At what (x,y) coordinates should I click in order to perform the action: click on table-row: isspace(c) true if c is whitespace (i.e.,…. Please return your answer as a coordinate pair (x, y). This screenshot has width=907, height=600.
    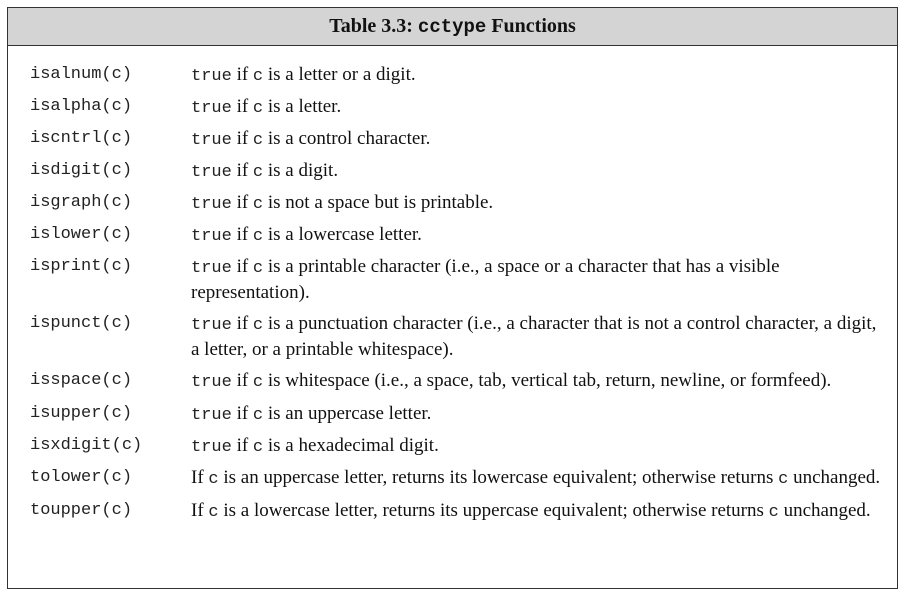
    Looking at the image, I should click on (452, 382).